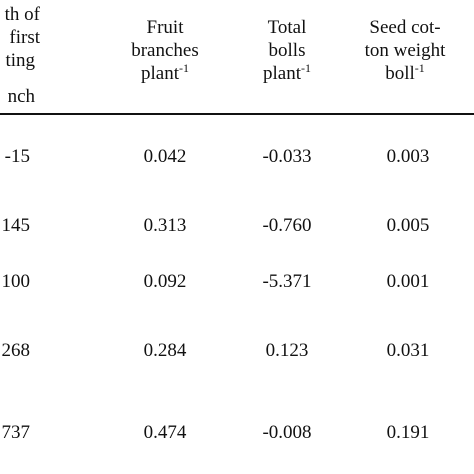  I want to click on header-line: first, so click(24, 37).